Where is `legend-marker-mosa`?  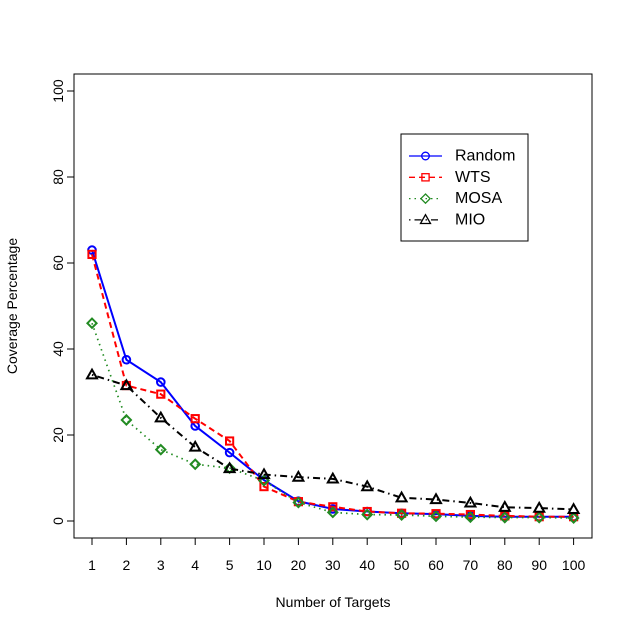
legend-marker-mosa is located at coordinates (425, 199).